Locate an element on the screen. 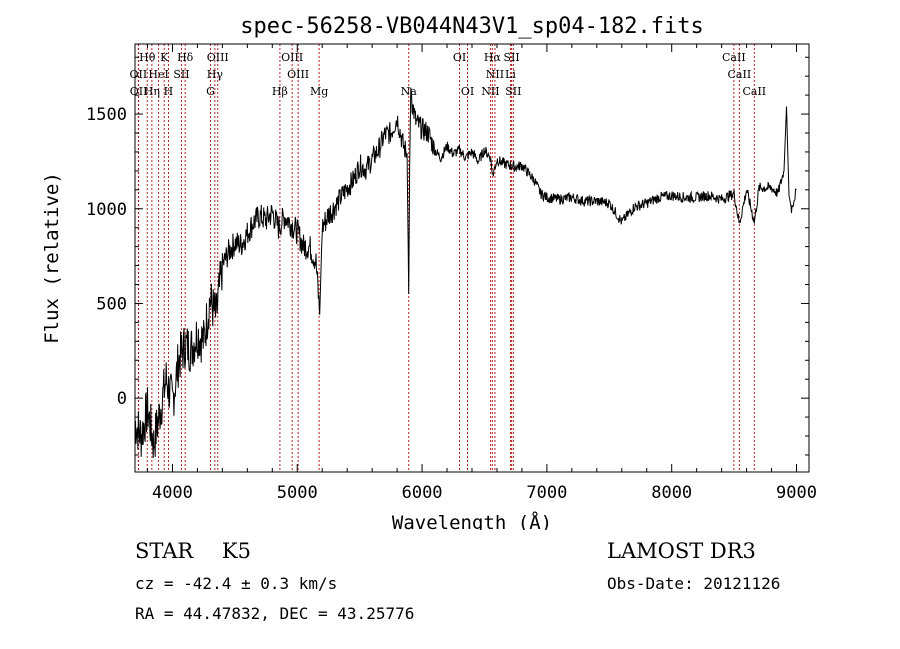  x-tick-label: 9000 is located at coordinates (796, 493).